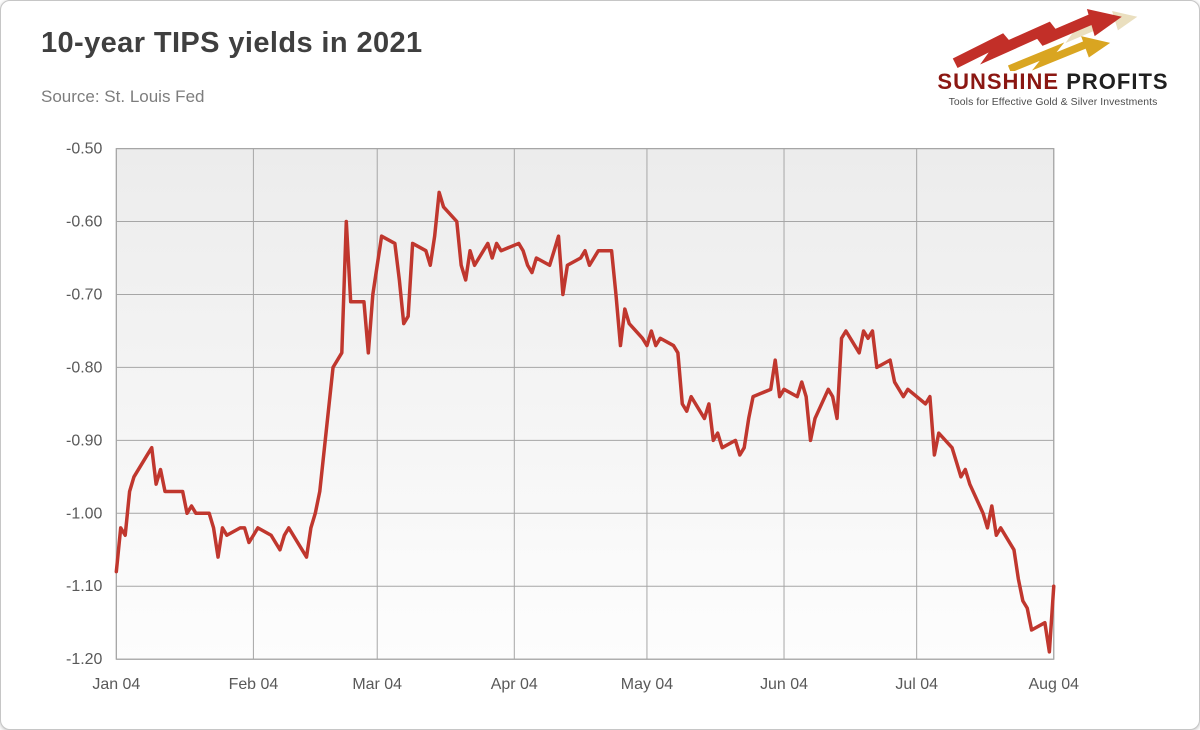 The image size is (1200, 730). What do you see at coordinates (916, 684) in the screenshot?
I see `x-axis-label: Jul 04` at bounding box center [916, 684].